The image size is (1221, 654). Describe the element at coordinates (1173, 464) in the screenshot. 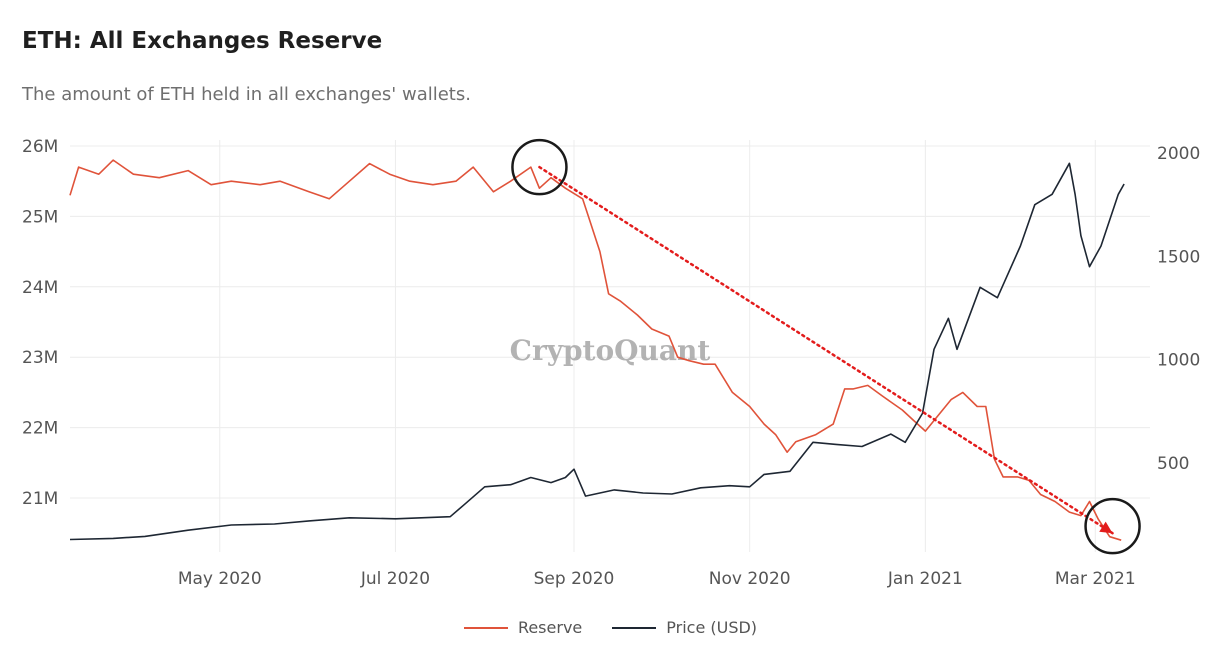

I see `y-right-tick-label: 500` at that location.